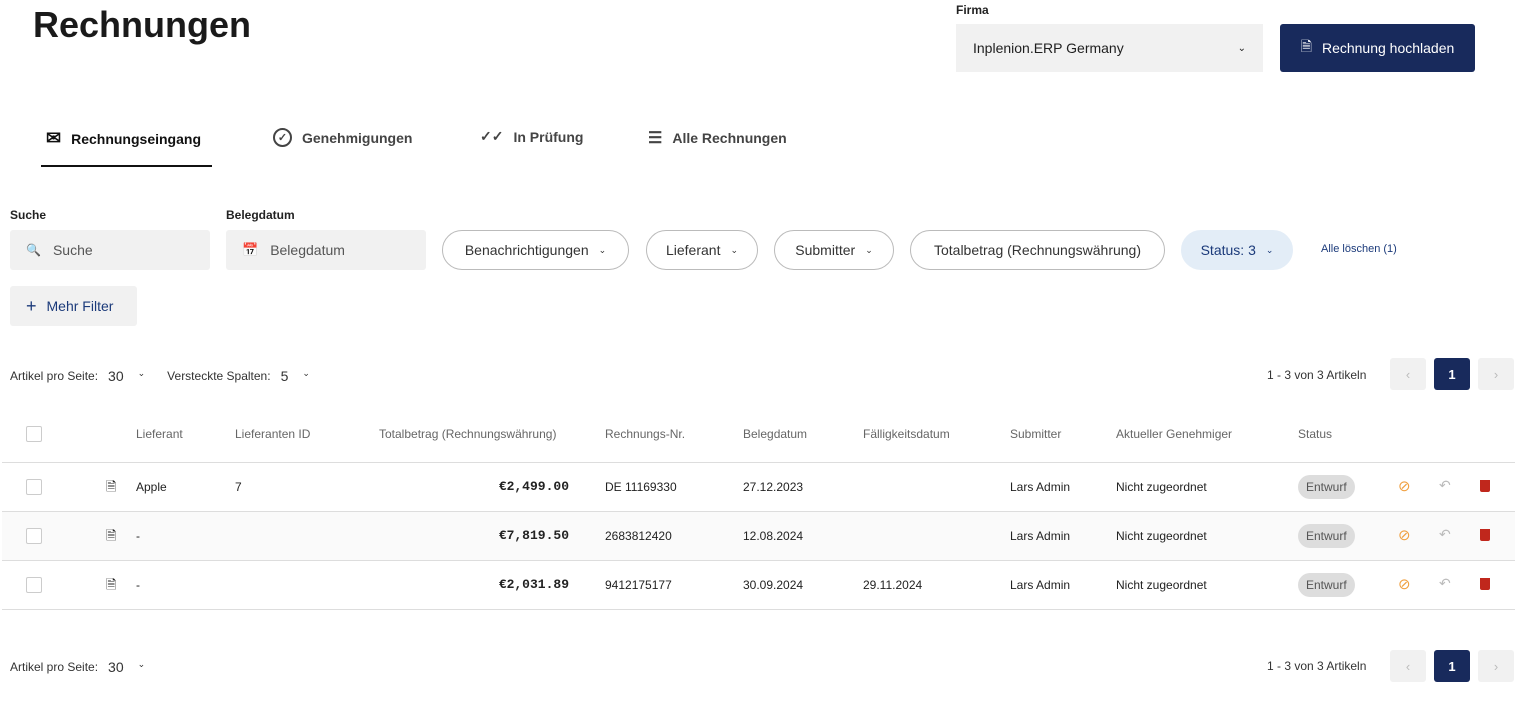  I want to click on search-icon: 🔍, so click(33, 250).